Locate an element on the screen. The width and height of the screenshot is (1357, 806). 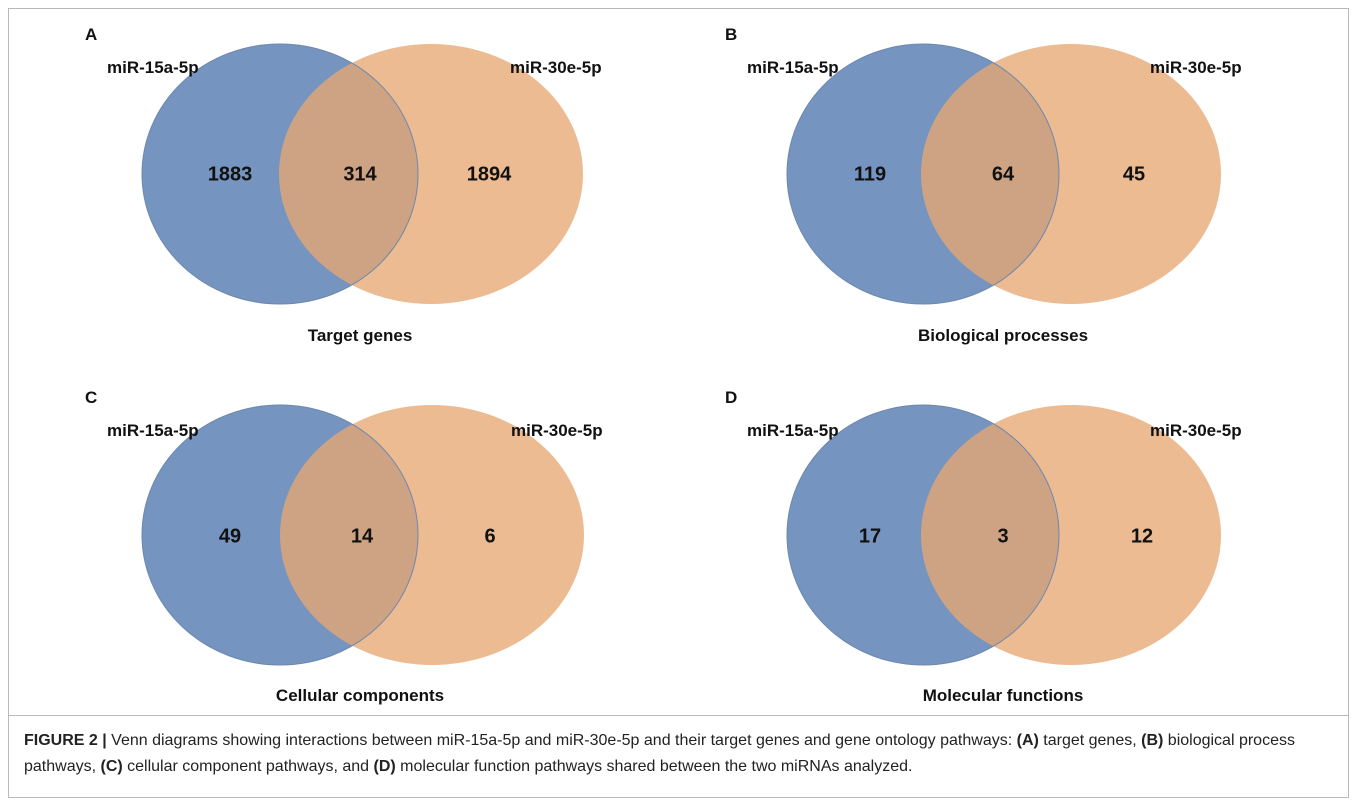
left-only-count: 1883 is located at coordinates (230, 174).